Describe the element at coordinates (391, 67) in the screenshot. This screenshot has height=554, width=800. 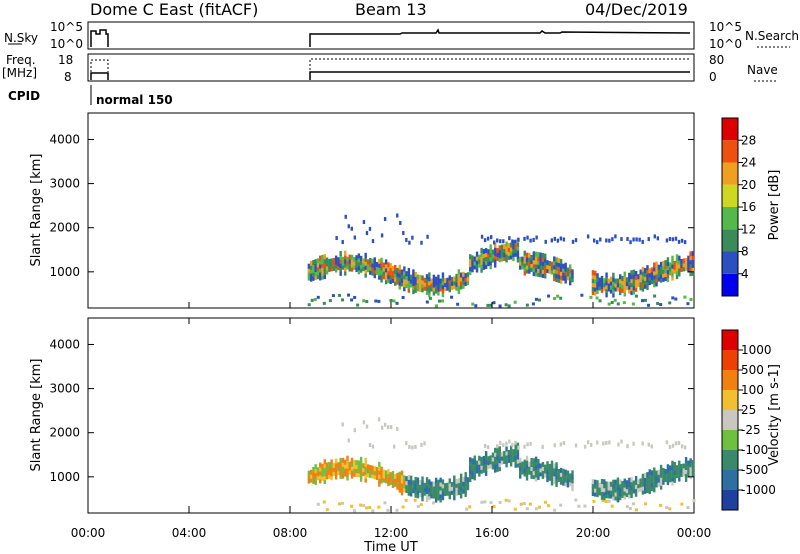
I see `freq-strip-frame` at that location.